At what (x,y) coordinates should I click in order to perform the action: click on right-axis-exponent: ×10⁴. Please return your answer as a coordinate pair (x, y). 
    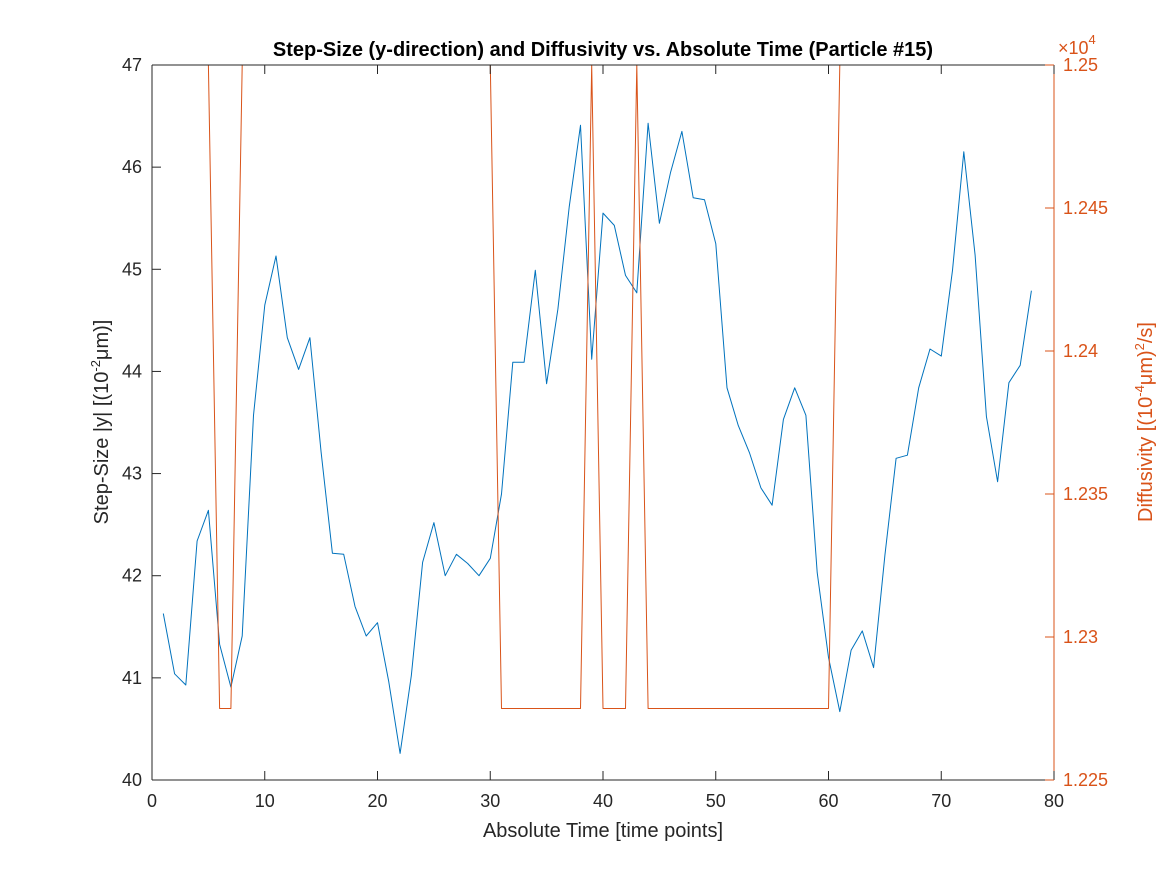
    Looking at the image, I should click on (1077, 45).